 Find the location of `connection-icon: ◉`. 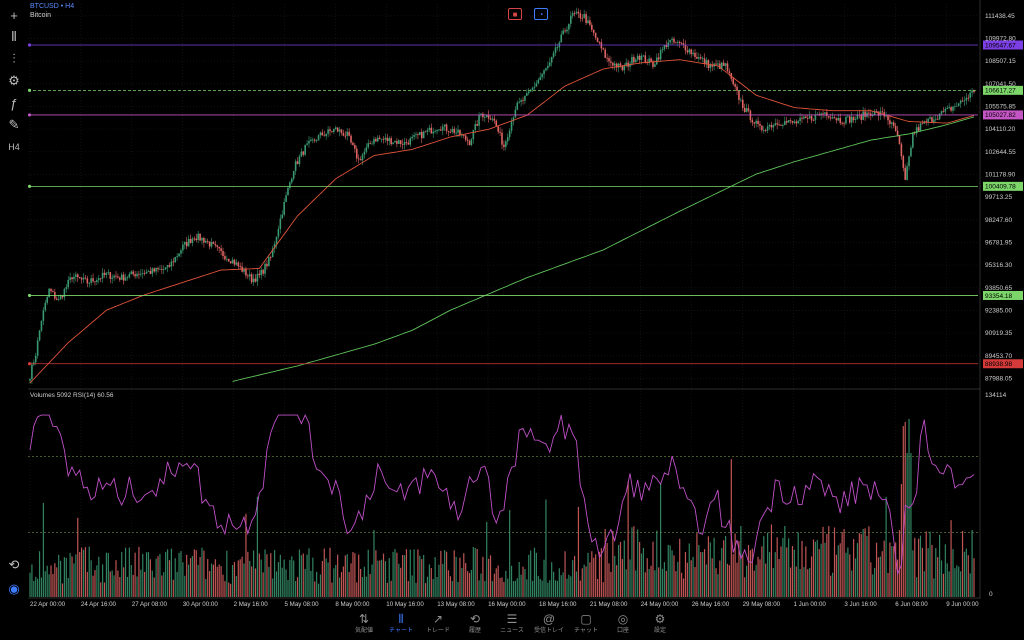

connection-icon: ◉ is located at coordinates (14, 588).